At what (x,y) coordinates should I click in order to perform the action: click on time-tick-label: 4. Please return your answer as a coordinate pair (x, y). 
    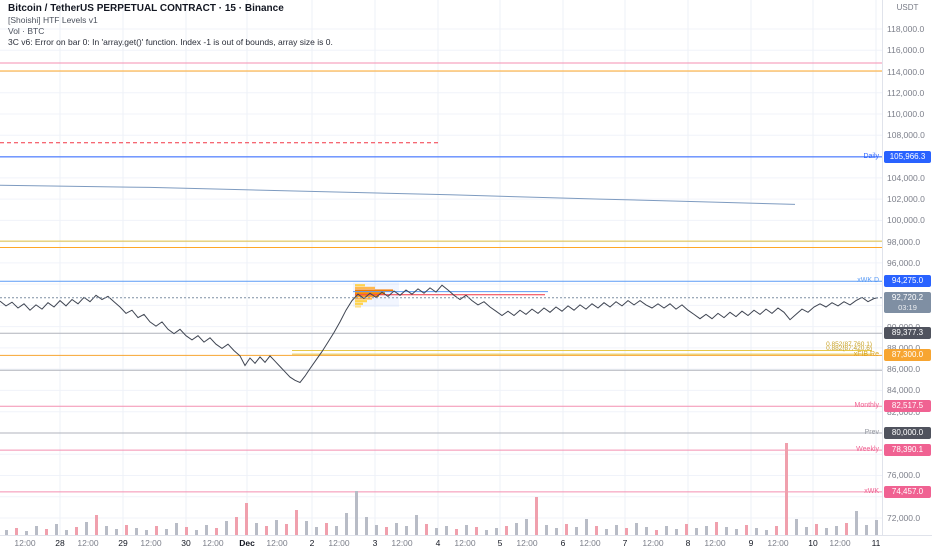
    Looking at the image, I should click on (438, 543).